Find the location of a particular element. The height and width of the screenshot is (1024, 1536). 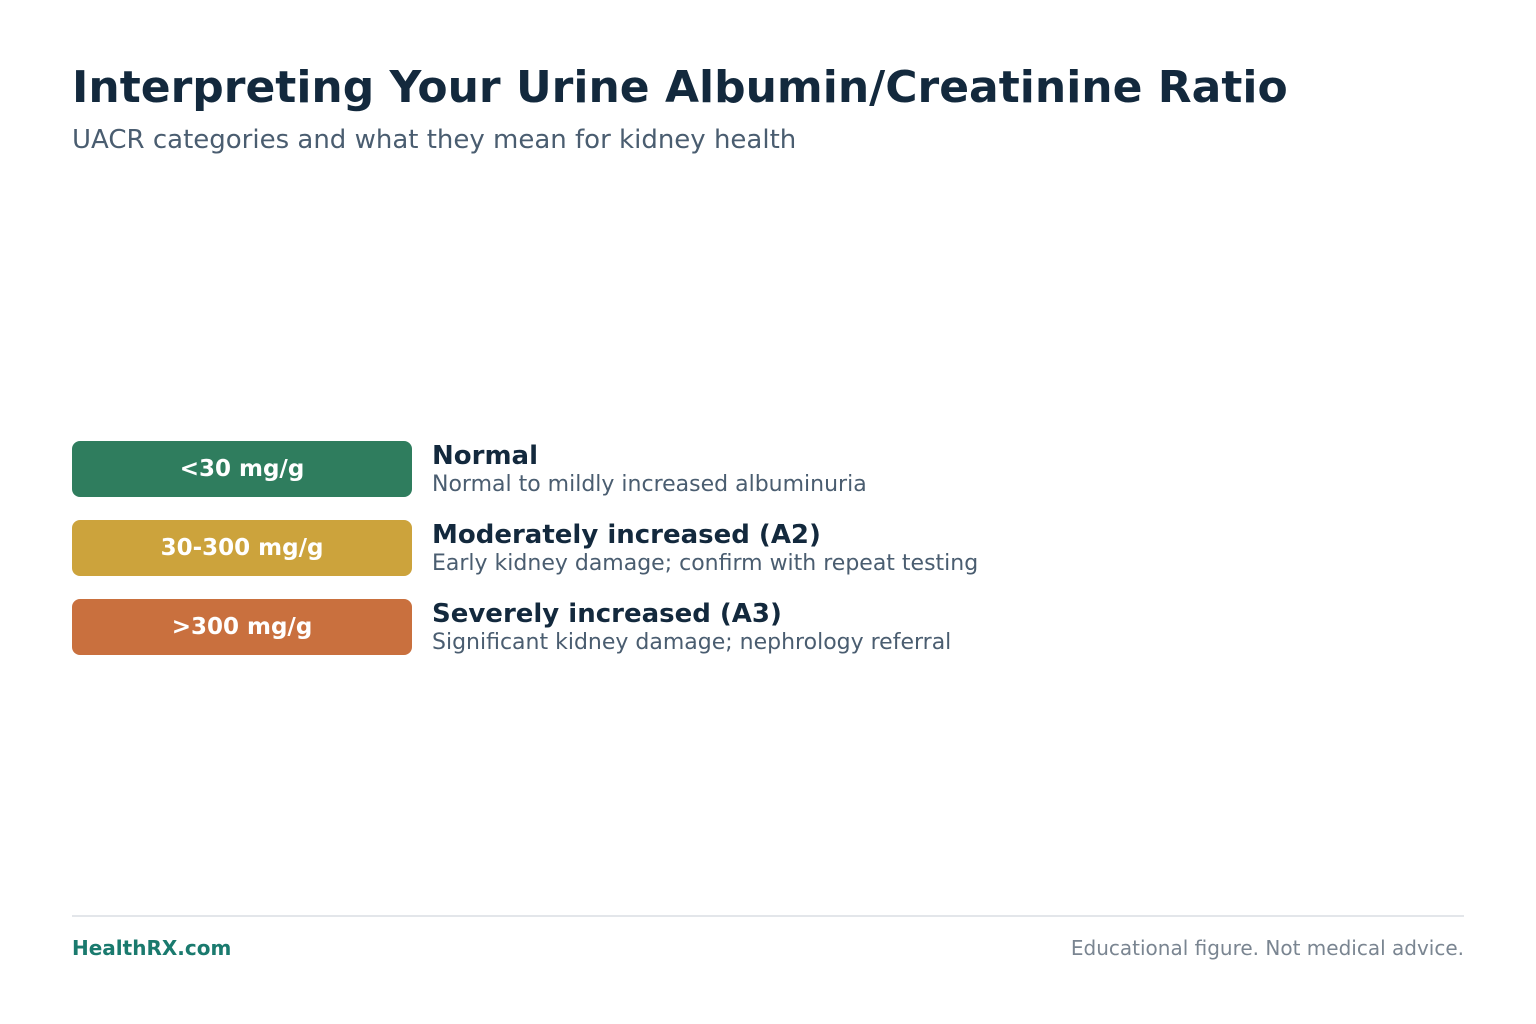

category-description: Normal to mildly increased albuminuria is located at coordinates (649, 484).